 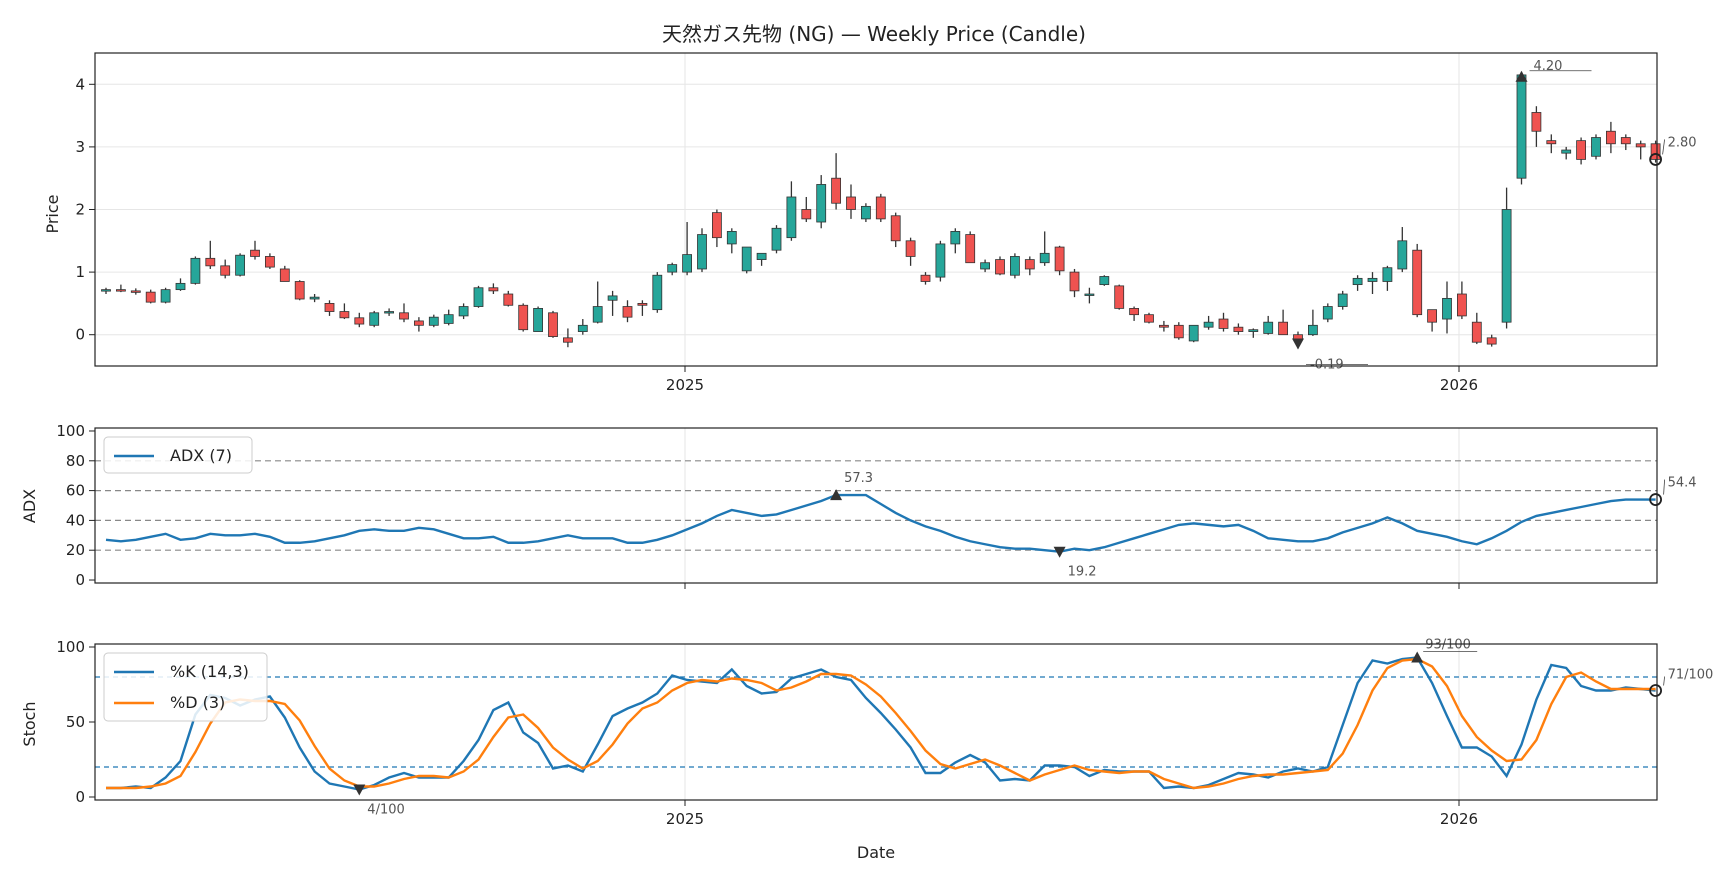 I want to click on price-ytick-label: 3, so click(x=80, y=147).